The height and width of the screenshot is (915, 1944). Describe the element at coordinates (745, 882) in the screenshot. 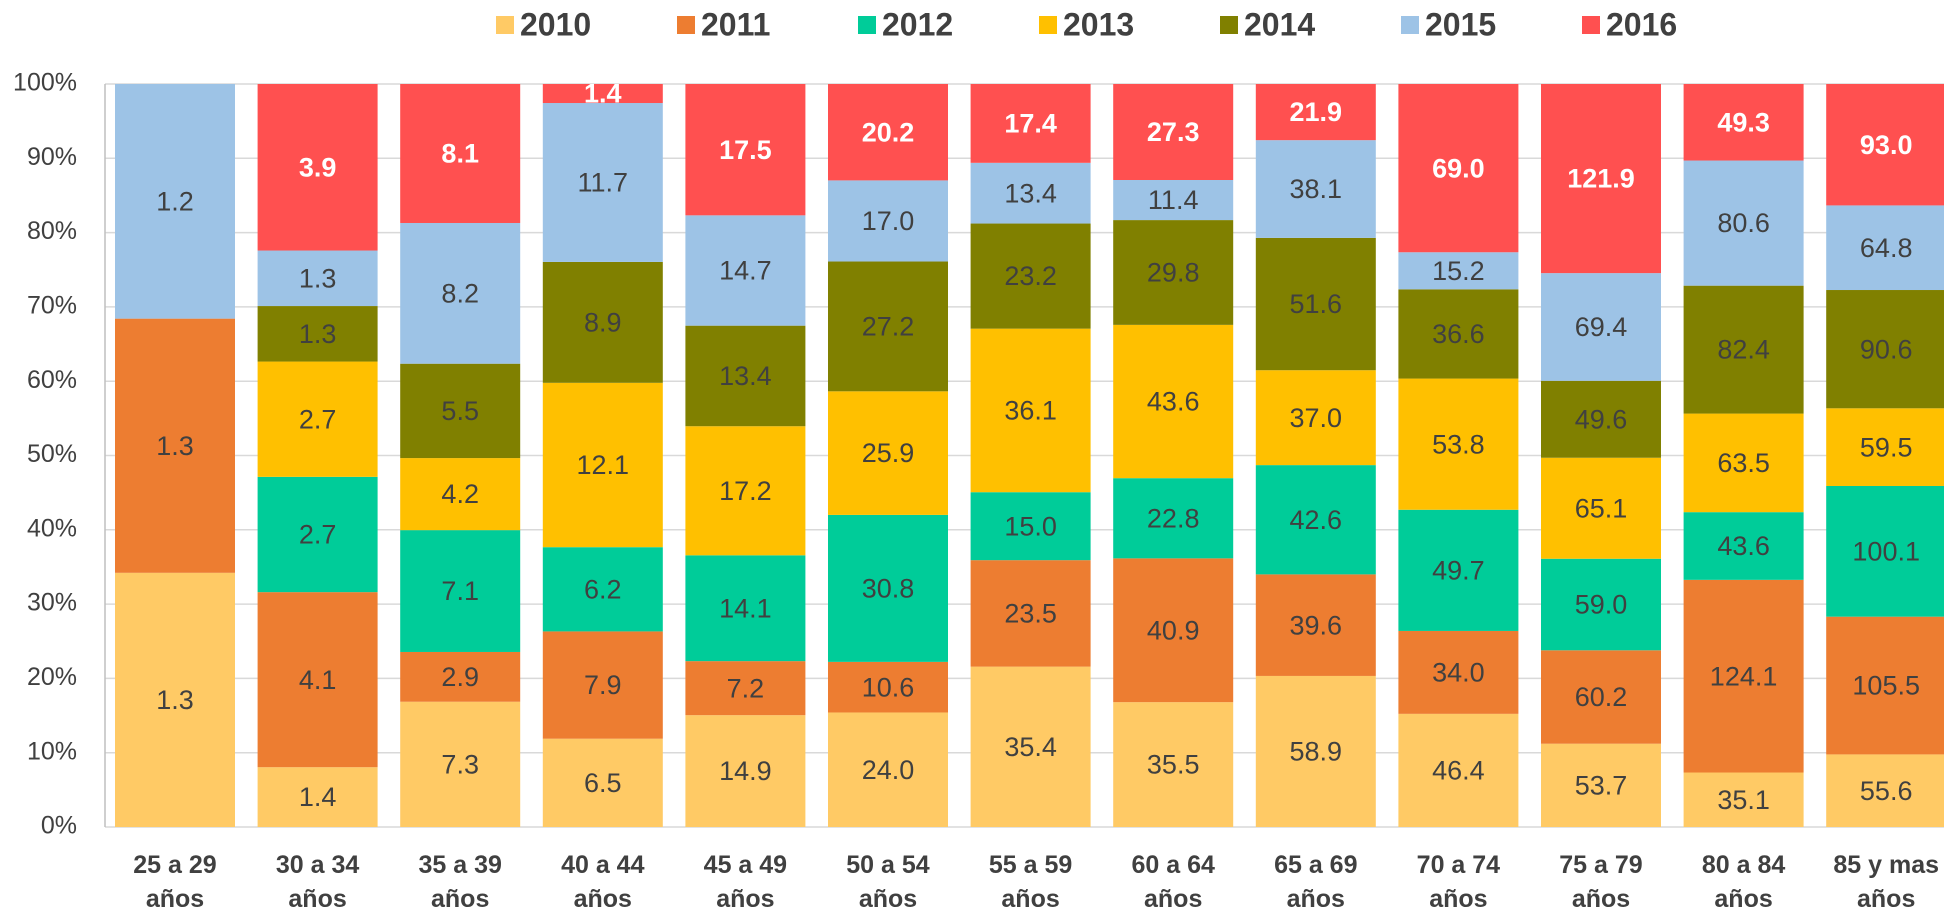

I see `x-tick-label: 45 a 49 años` at that location.